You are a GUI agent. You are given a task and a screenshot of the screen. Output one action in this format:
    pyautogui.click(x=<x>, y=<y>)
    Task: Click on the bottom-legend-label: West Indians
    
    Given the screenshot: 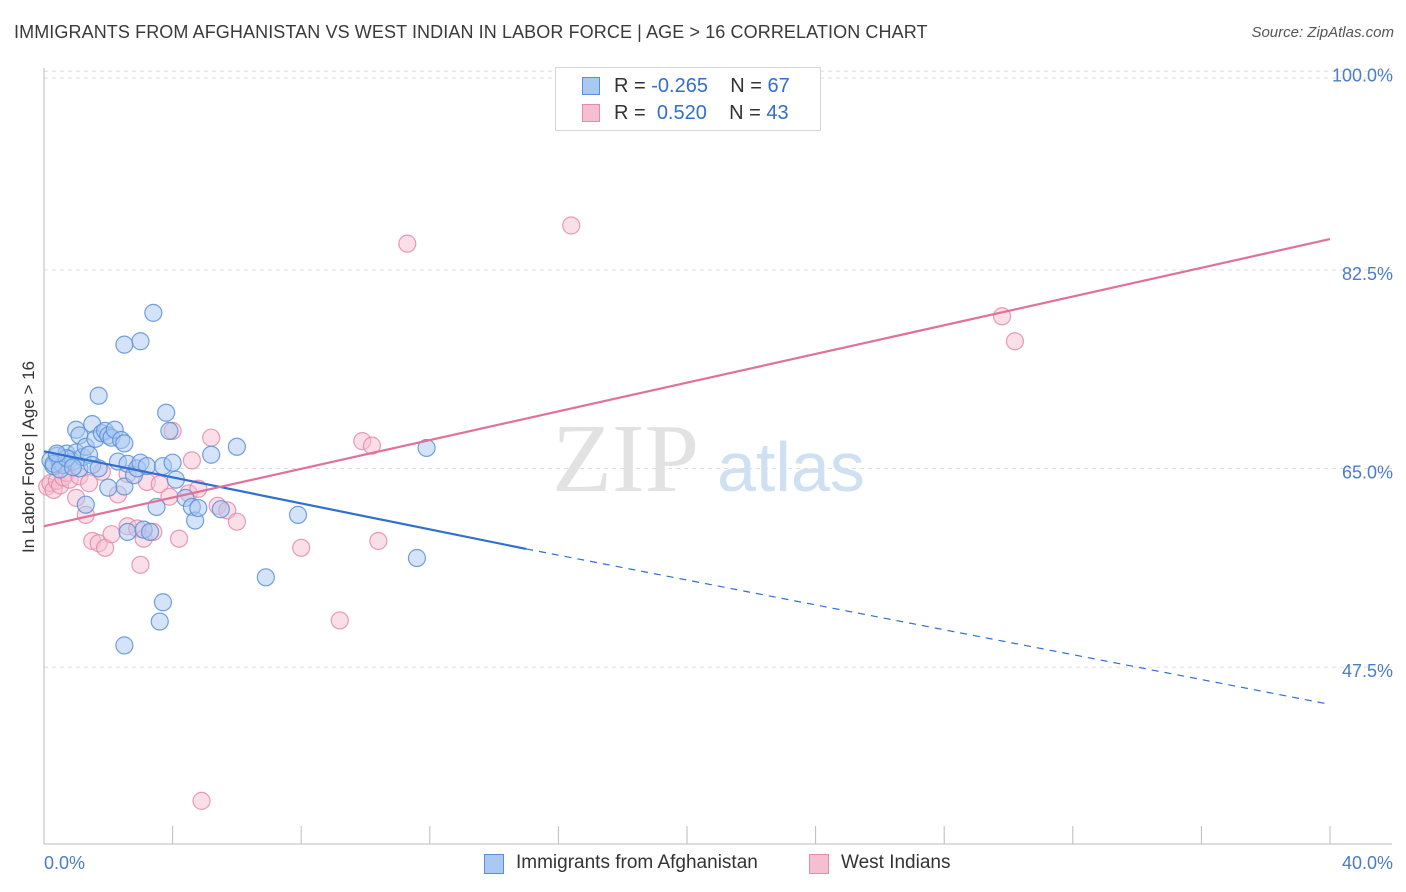 What is the action you would take?
    pyautogui.click(x=896, y=862)
    